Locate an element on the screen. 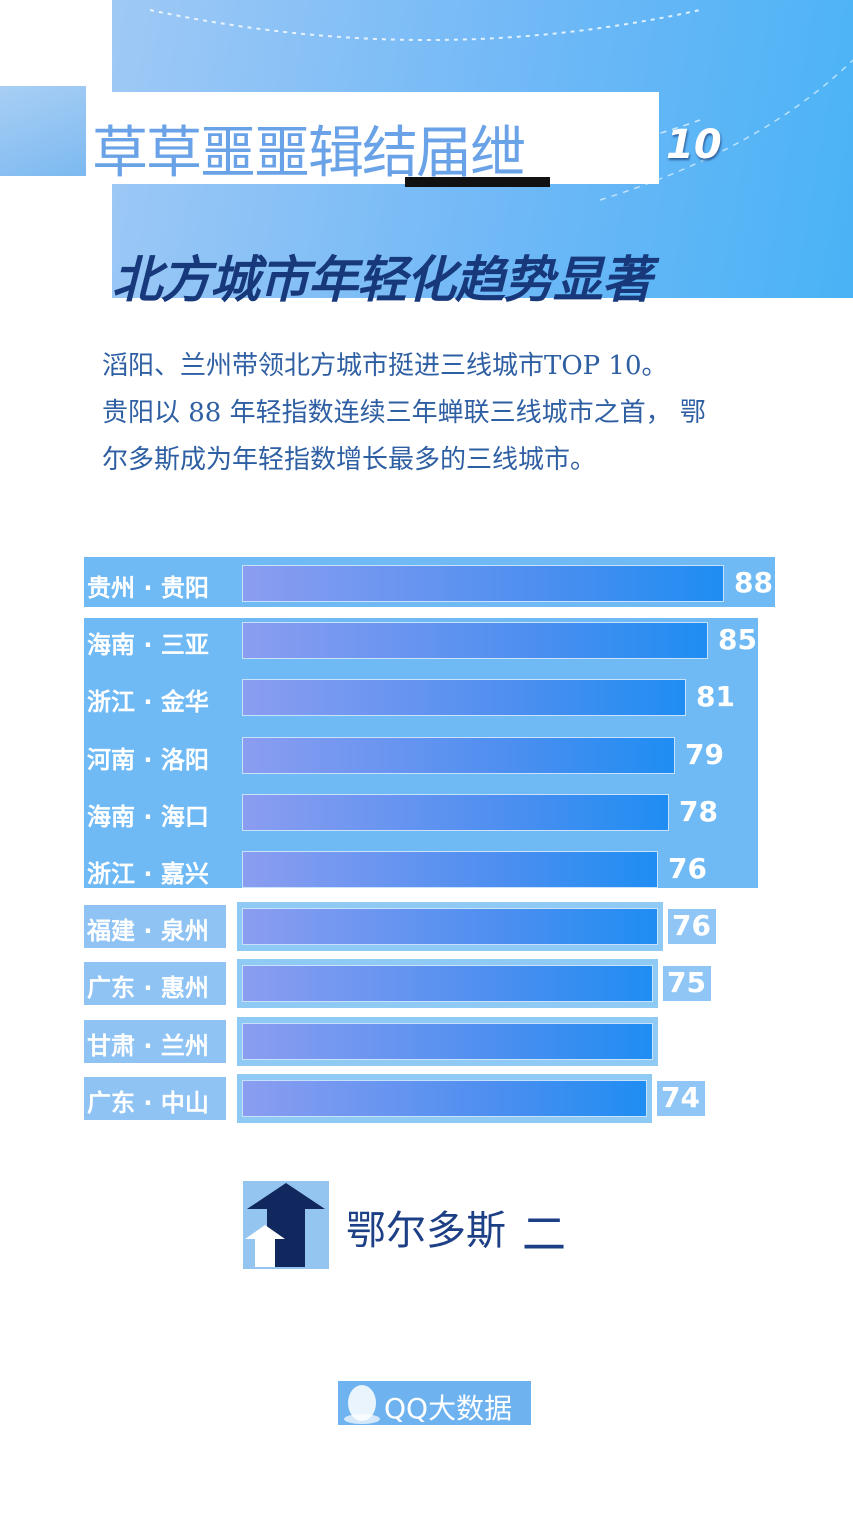 The image size is (853, 1517). chart-highlight-top is located at coordinates (429, 582).